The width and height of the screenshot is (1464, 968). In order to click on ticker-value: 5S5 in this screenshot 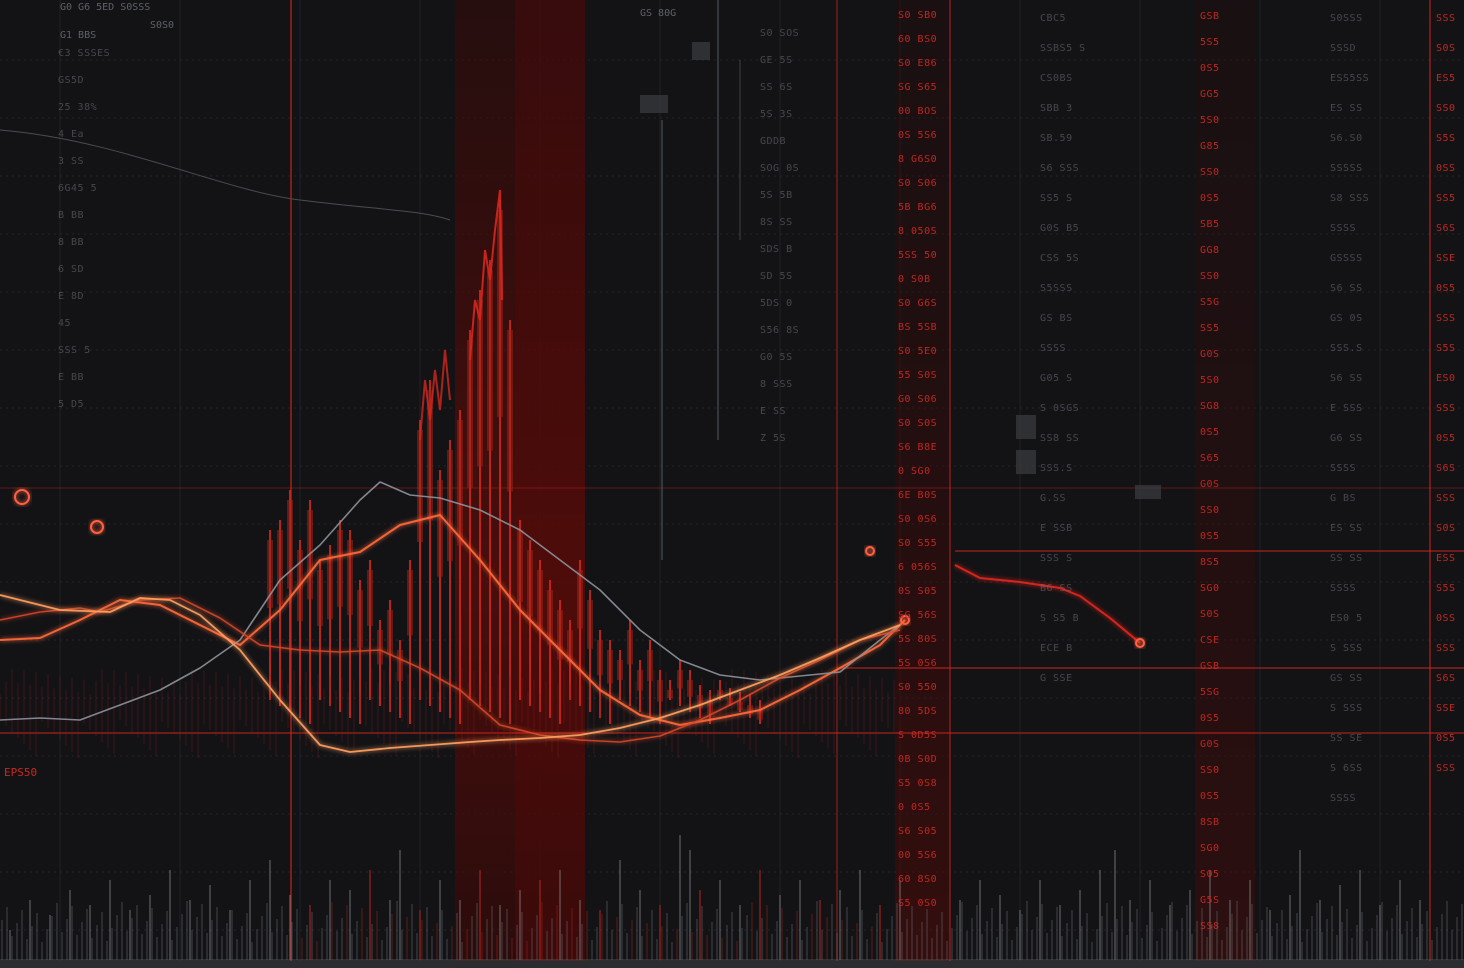, I will do `click(1210, 42)`.